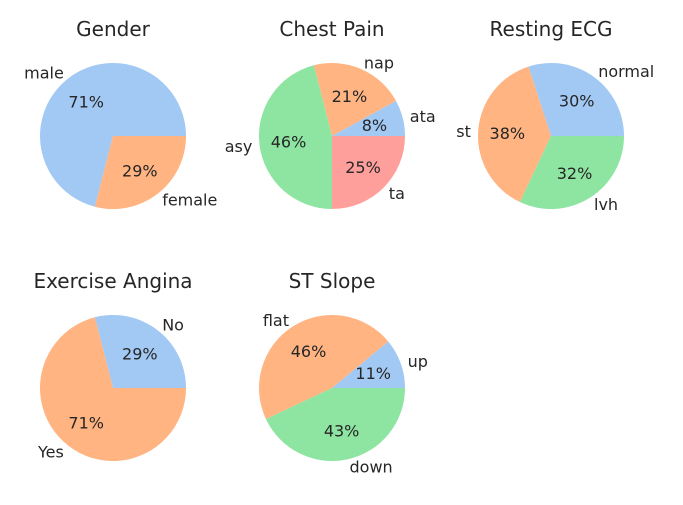 This screenshot has height=505, width=683. I want to click on pie-slice-up, so click(368, 364).